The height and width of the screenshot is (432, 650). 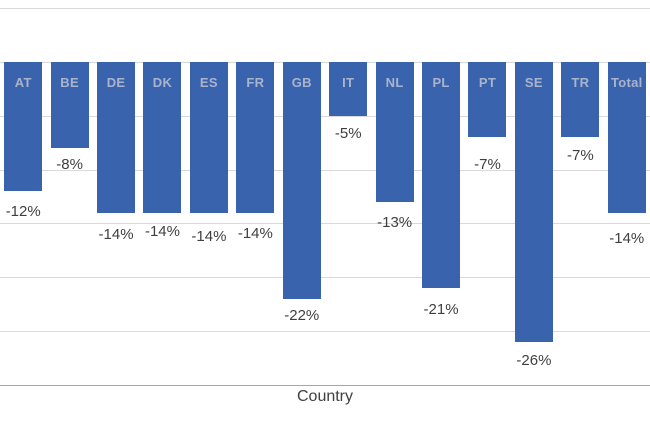 I want to click on bar-total: Total, so click(x=626, y=137).